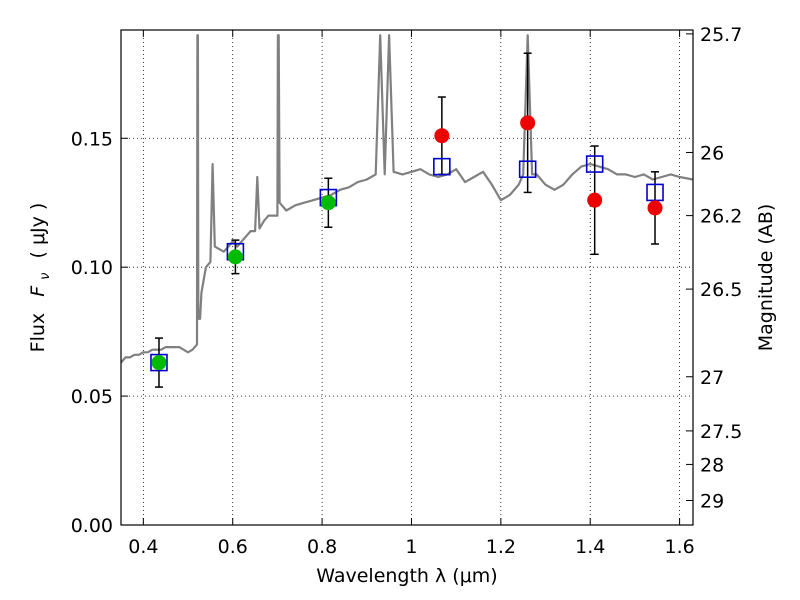 This screenshot has width=800, height=600. What do you see at coordinates (38, 291) in the screenshot?
I see `y-axis-label-var: F` at bounding box center [38, 291].